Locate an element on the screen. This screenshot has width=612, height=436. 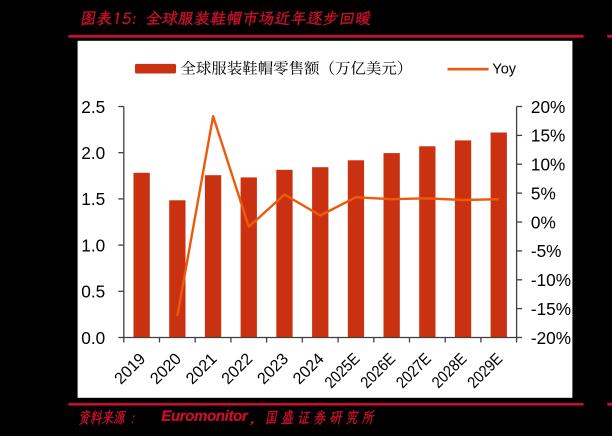
svg-text: 0% is located at coordinates (543, 222).